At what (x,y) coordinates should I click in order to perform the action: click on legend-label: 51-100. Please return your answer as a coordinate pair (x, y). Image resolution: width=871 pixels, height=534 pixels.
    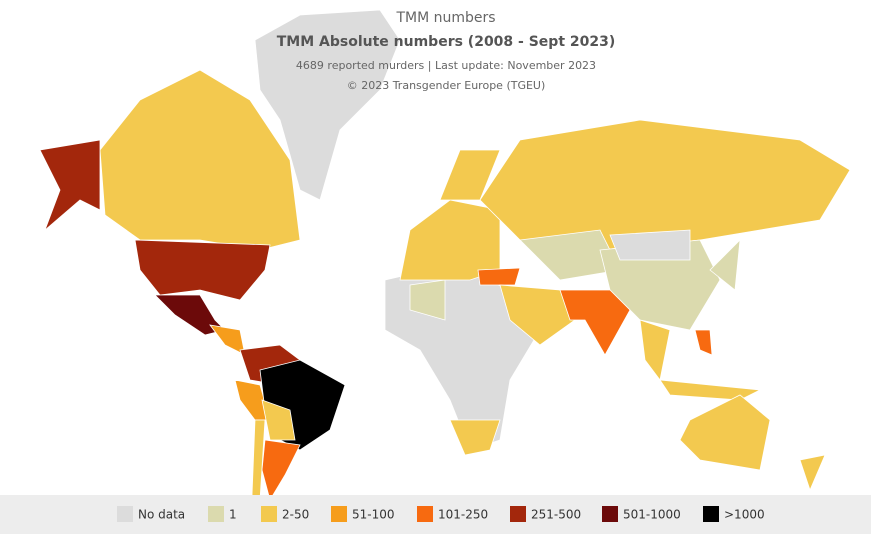
    Looking at the image, I should click on (373, 515).